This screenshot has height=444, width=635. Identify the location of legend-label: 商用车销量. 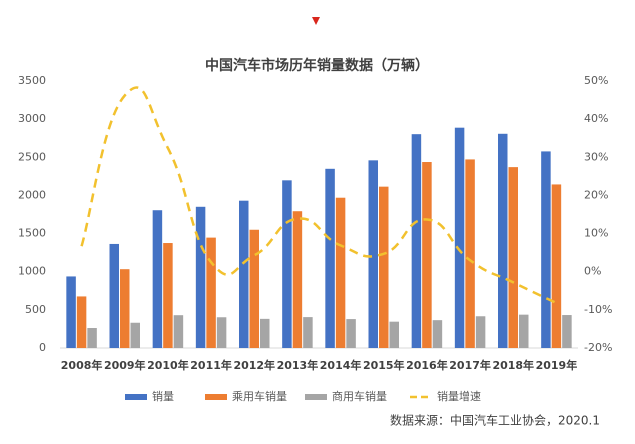
(359, 396).